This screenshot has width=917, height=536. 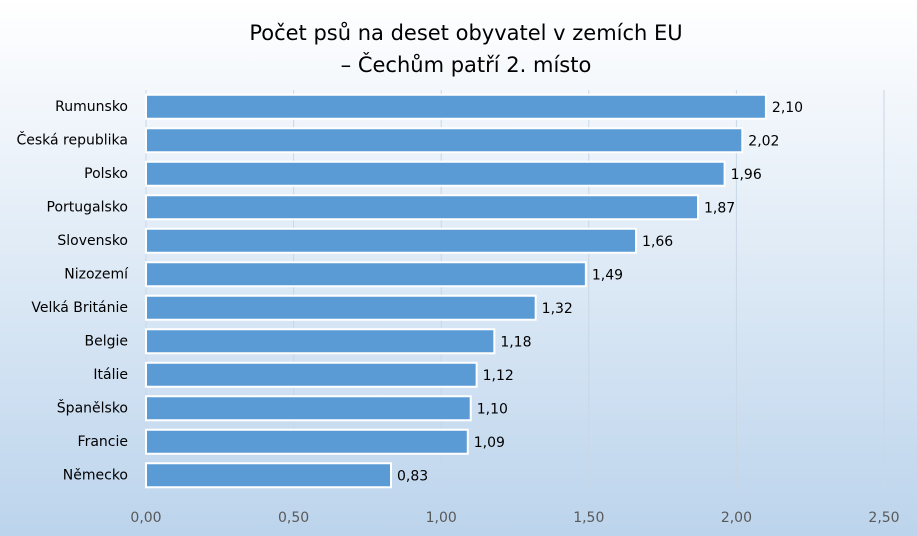 What do you see at coordinates (145, 518) in the screenshot?
I see `x-tick-label: 0,00` at bounding box center [145, 518].